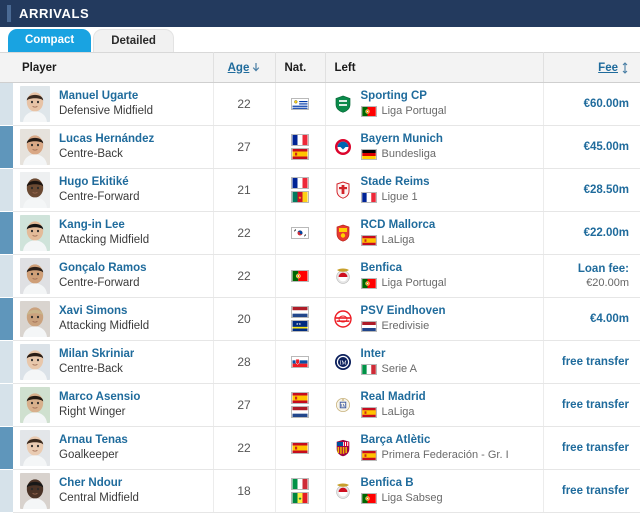 The image size is (640, 513). Describe the element at coordinates (395, 182) in the screenshot. I see `club-name-link: Stade Reims` at that location.